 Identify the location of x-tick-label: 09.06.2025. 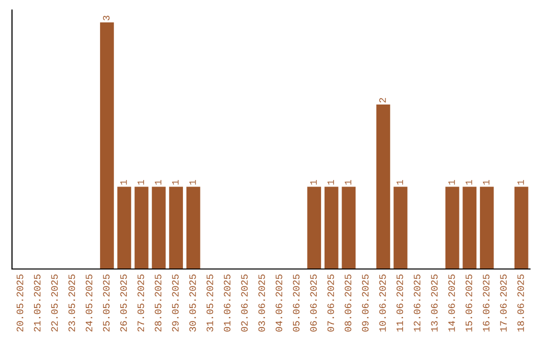
(365, 303).